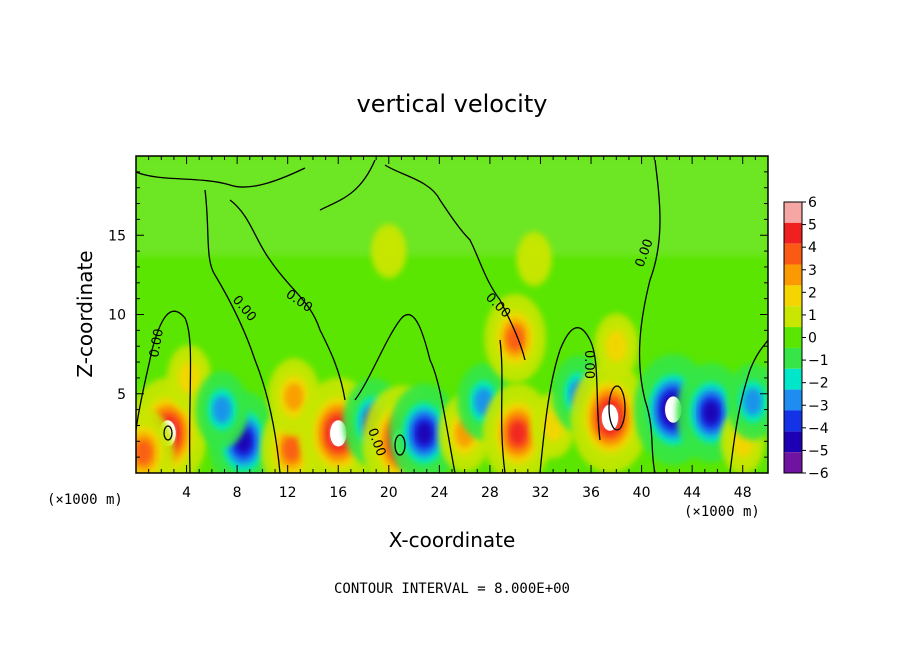 The width and height of the screenshot is (904, 654). What do you see at coordinates (722, 512) in the screenshot?
I see `x-axis-unit: (×1000 m)` at bounding box center [722, 512].